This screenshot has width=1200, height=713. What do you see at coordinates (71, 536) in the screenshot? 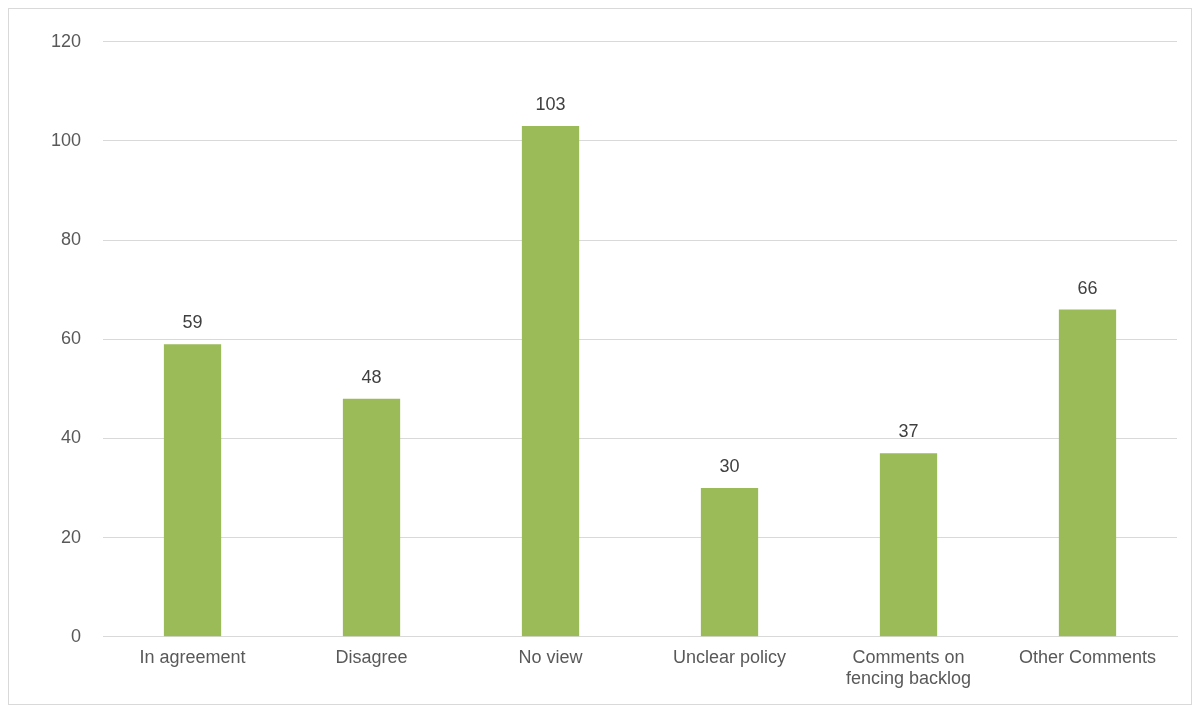
I see `y-tick-label: 20` at bounding box center [71, 536].